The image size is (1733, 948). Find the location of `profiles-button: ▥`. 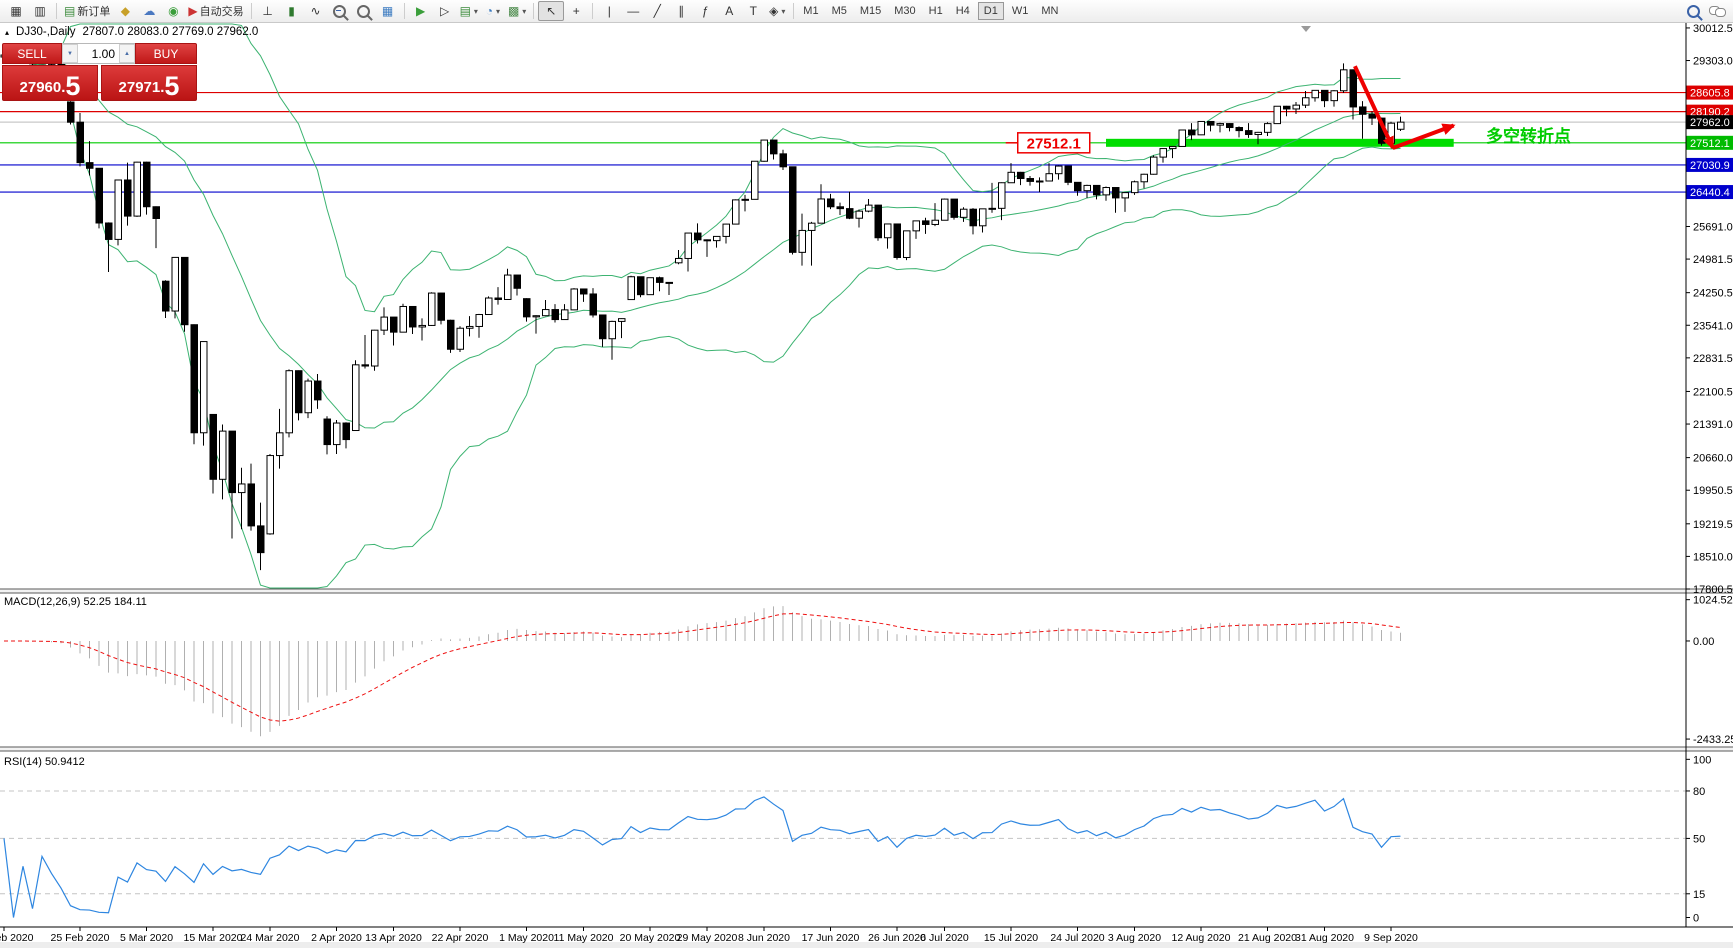

profiles-button: ▥ is located at coordinates (40, 11).